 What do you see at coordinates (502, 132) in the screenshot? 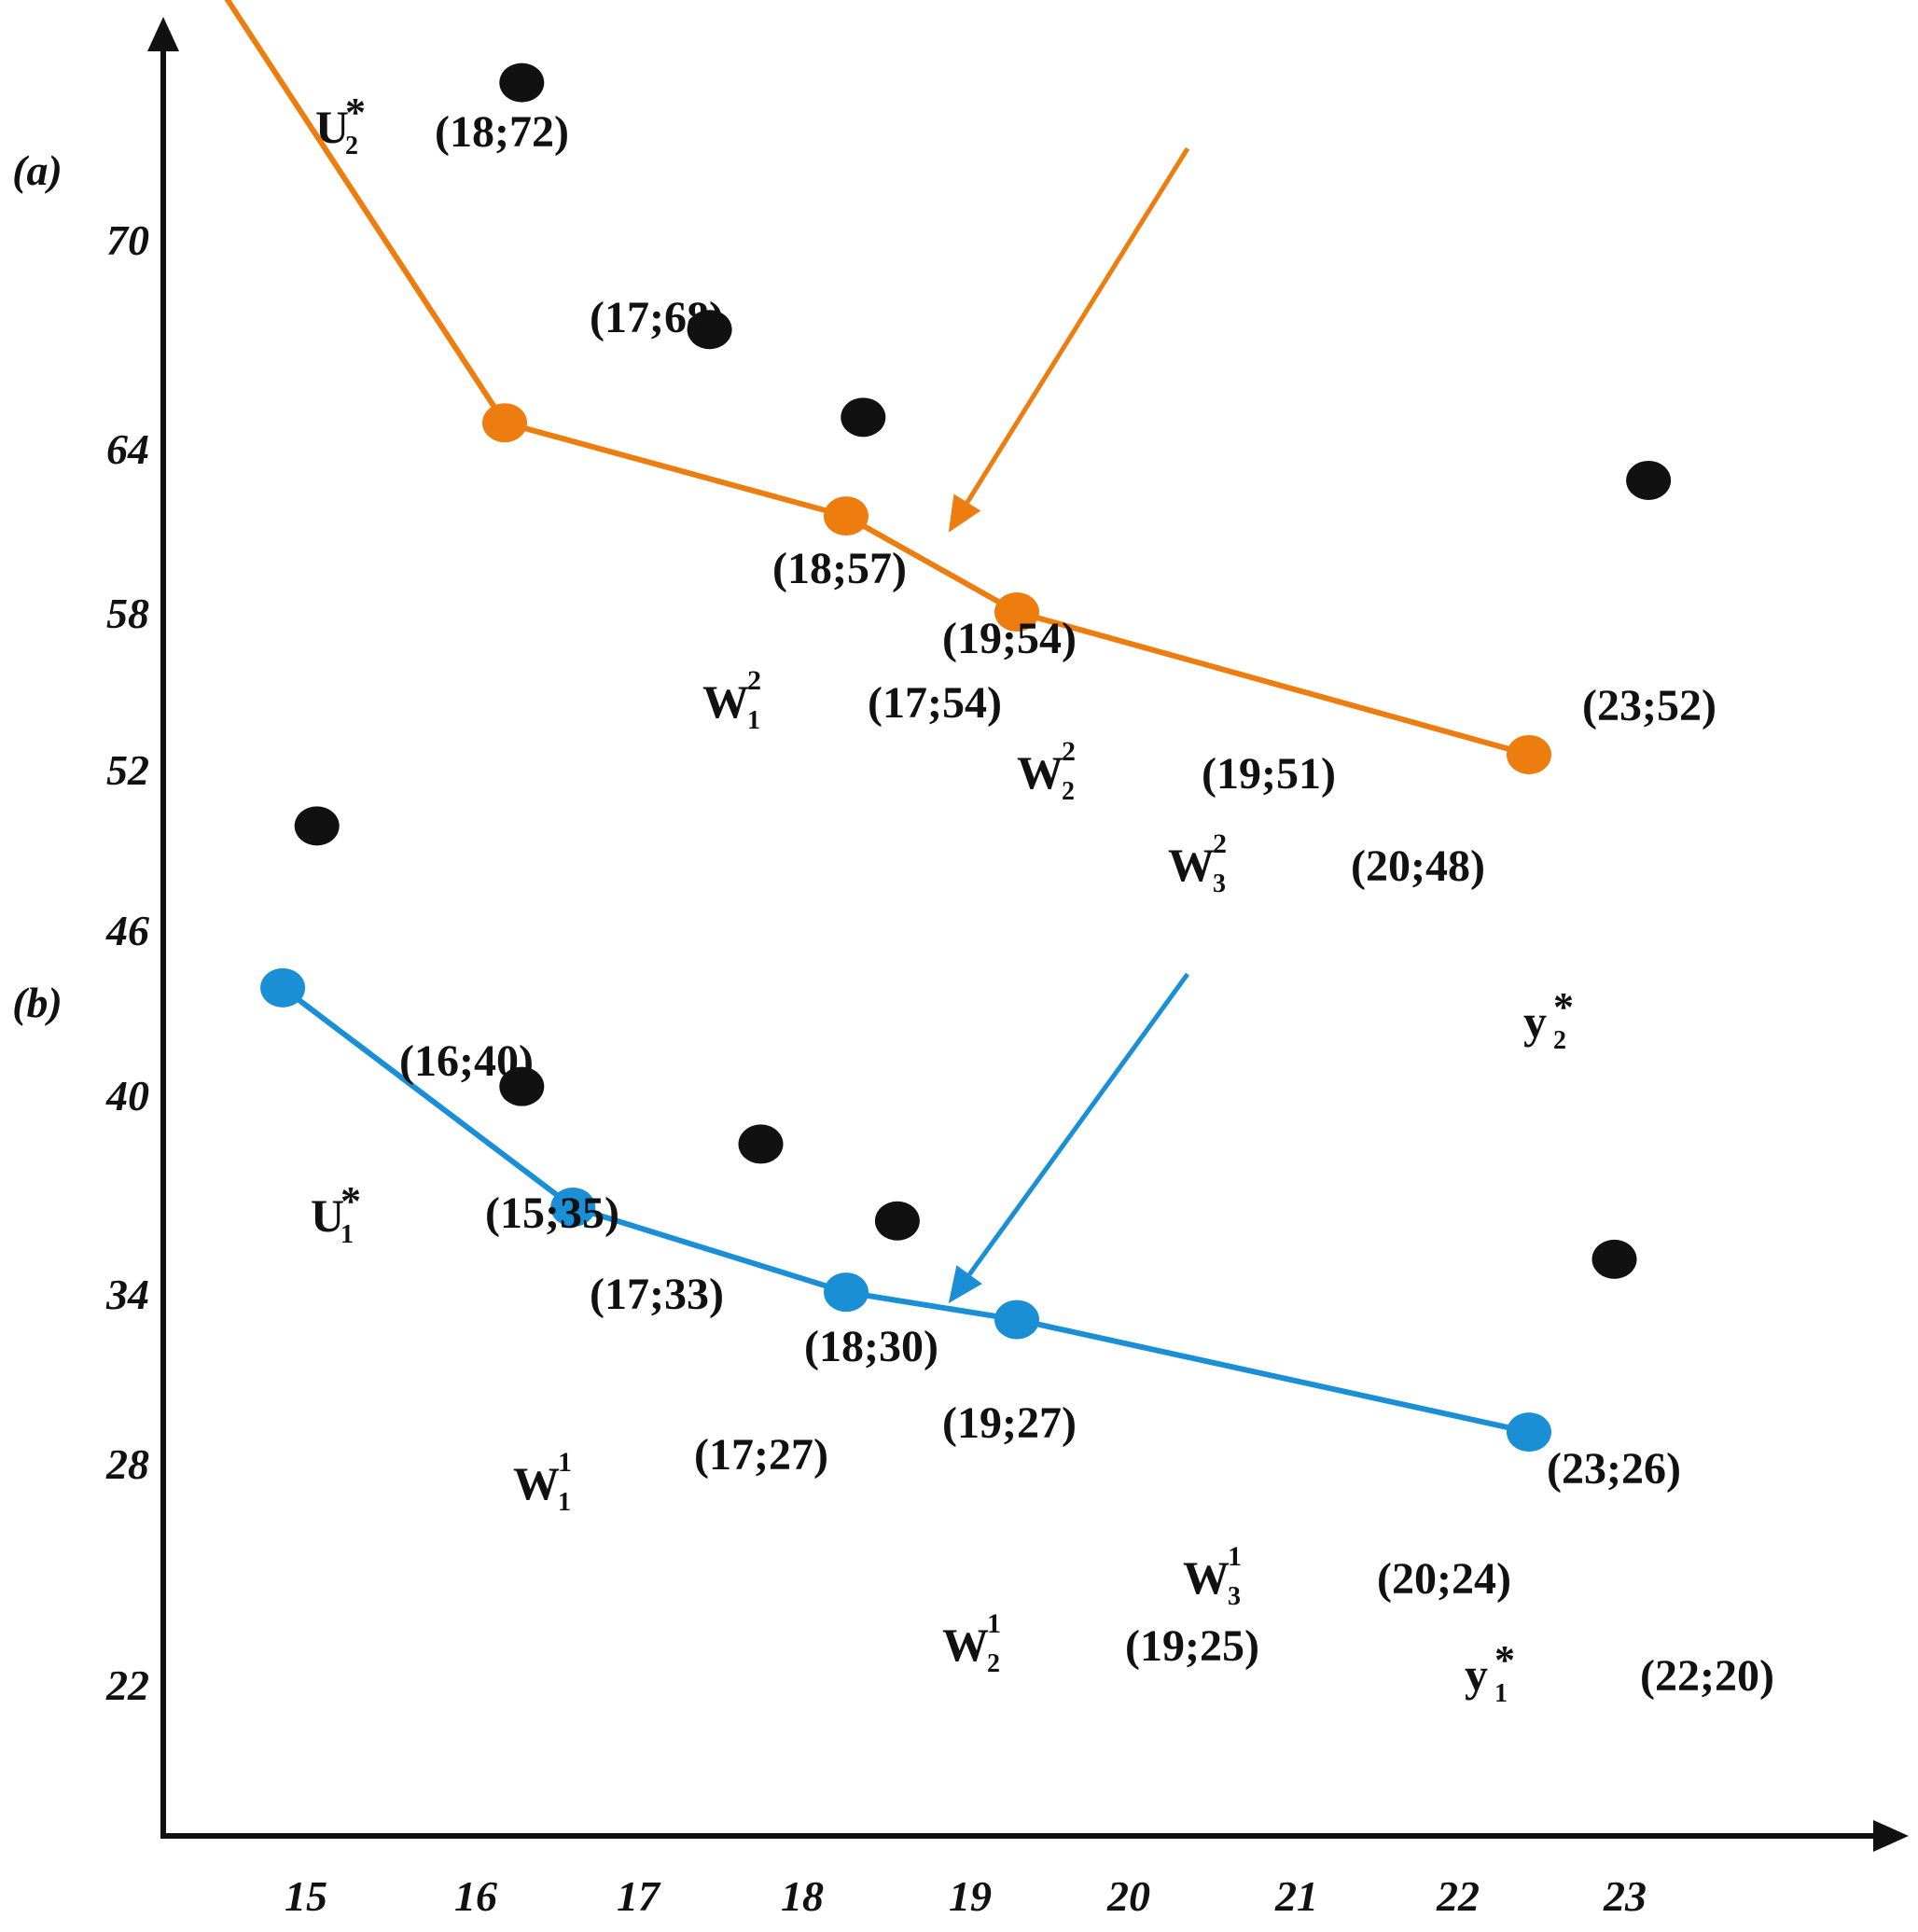
I see `point-coordinate-label: (18;72)` at bounding box center [502, 132].